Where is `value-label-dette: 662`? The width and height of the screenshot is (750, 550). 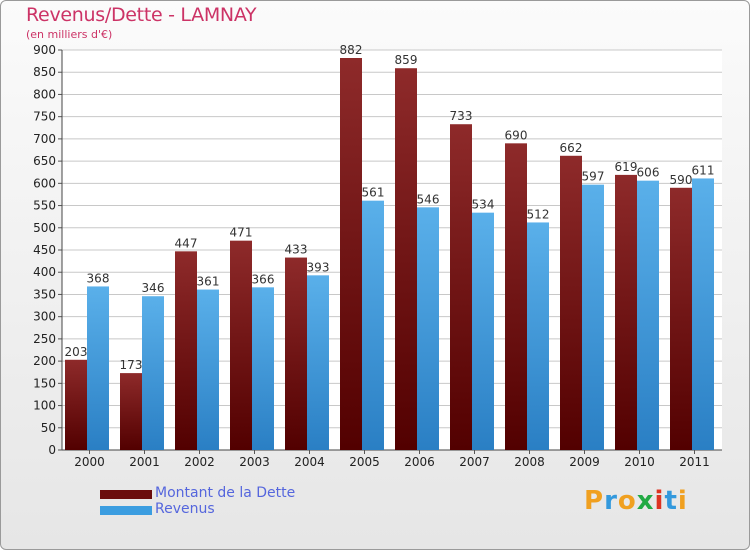 value-label-dette: 662 is located at coordinates (571, 148).